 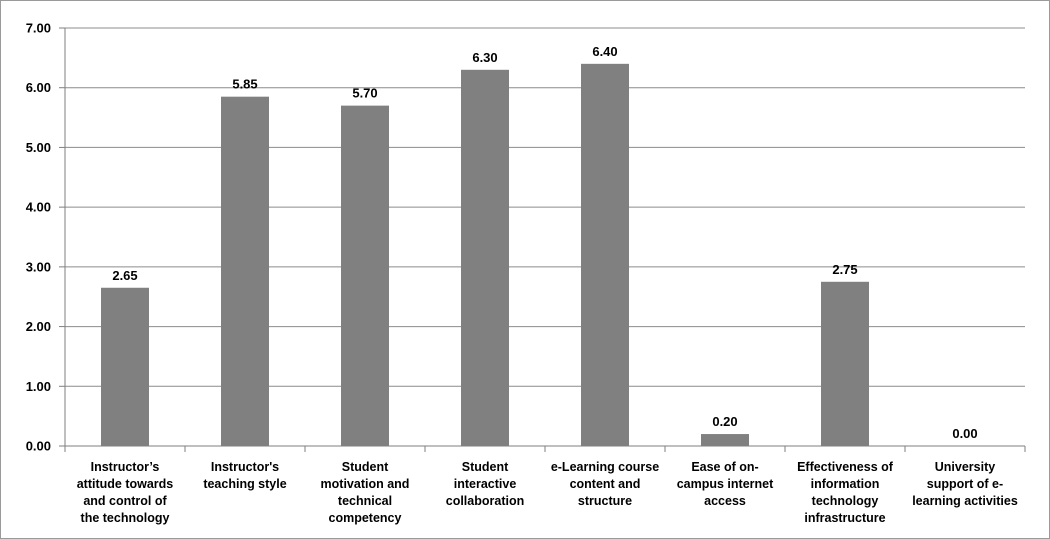 What do you see at coordinates (38, 266) in the screenshot?
I see `y-tick-label: 3.00` at bounding box center [38, 266].